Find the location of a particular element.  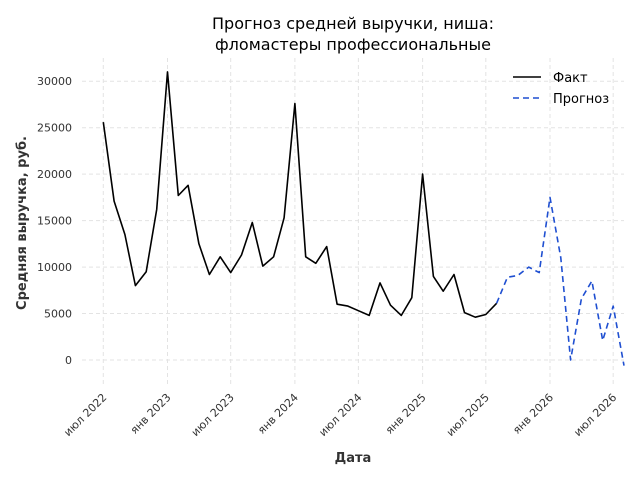

y-tick-label: 25000 is located at coordinates (54, 128).